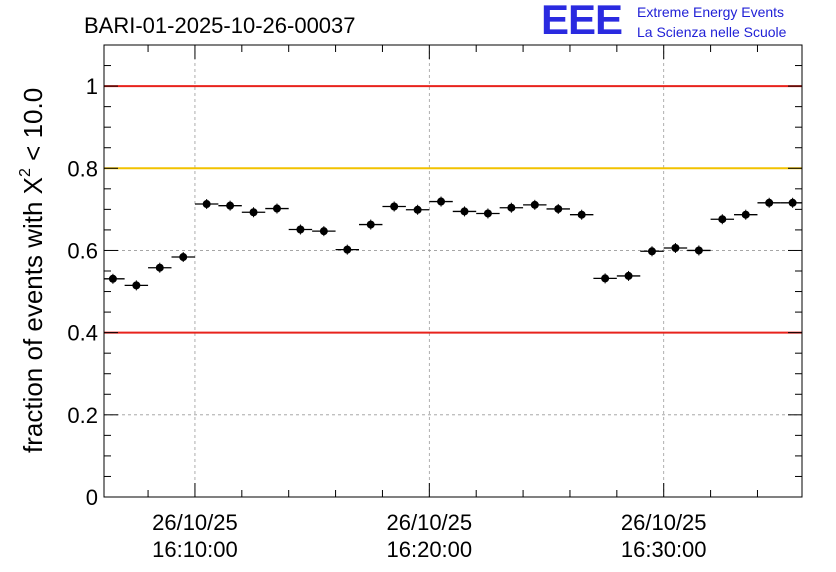  I want to click on y-axis-label-sup: 2, so click(25, 172).